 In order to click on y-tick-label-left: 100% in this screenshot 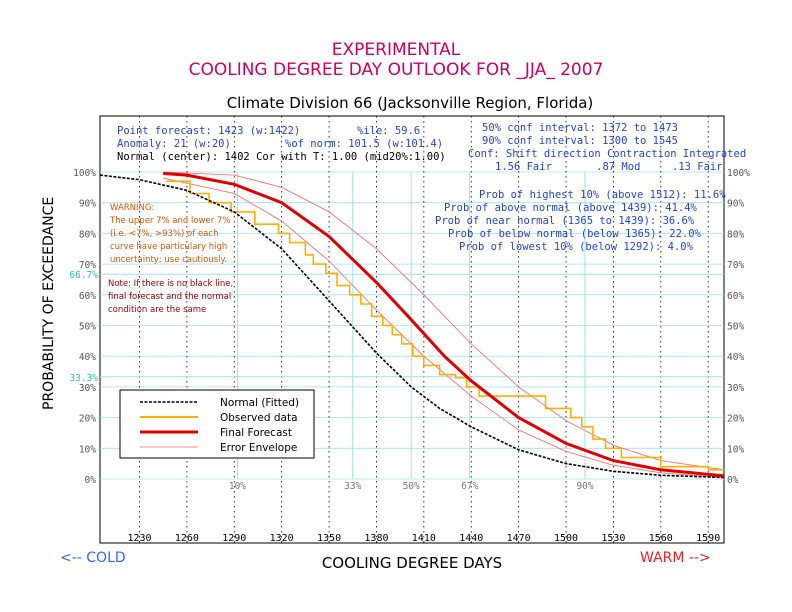, I will do `click(84, 173)`.